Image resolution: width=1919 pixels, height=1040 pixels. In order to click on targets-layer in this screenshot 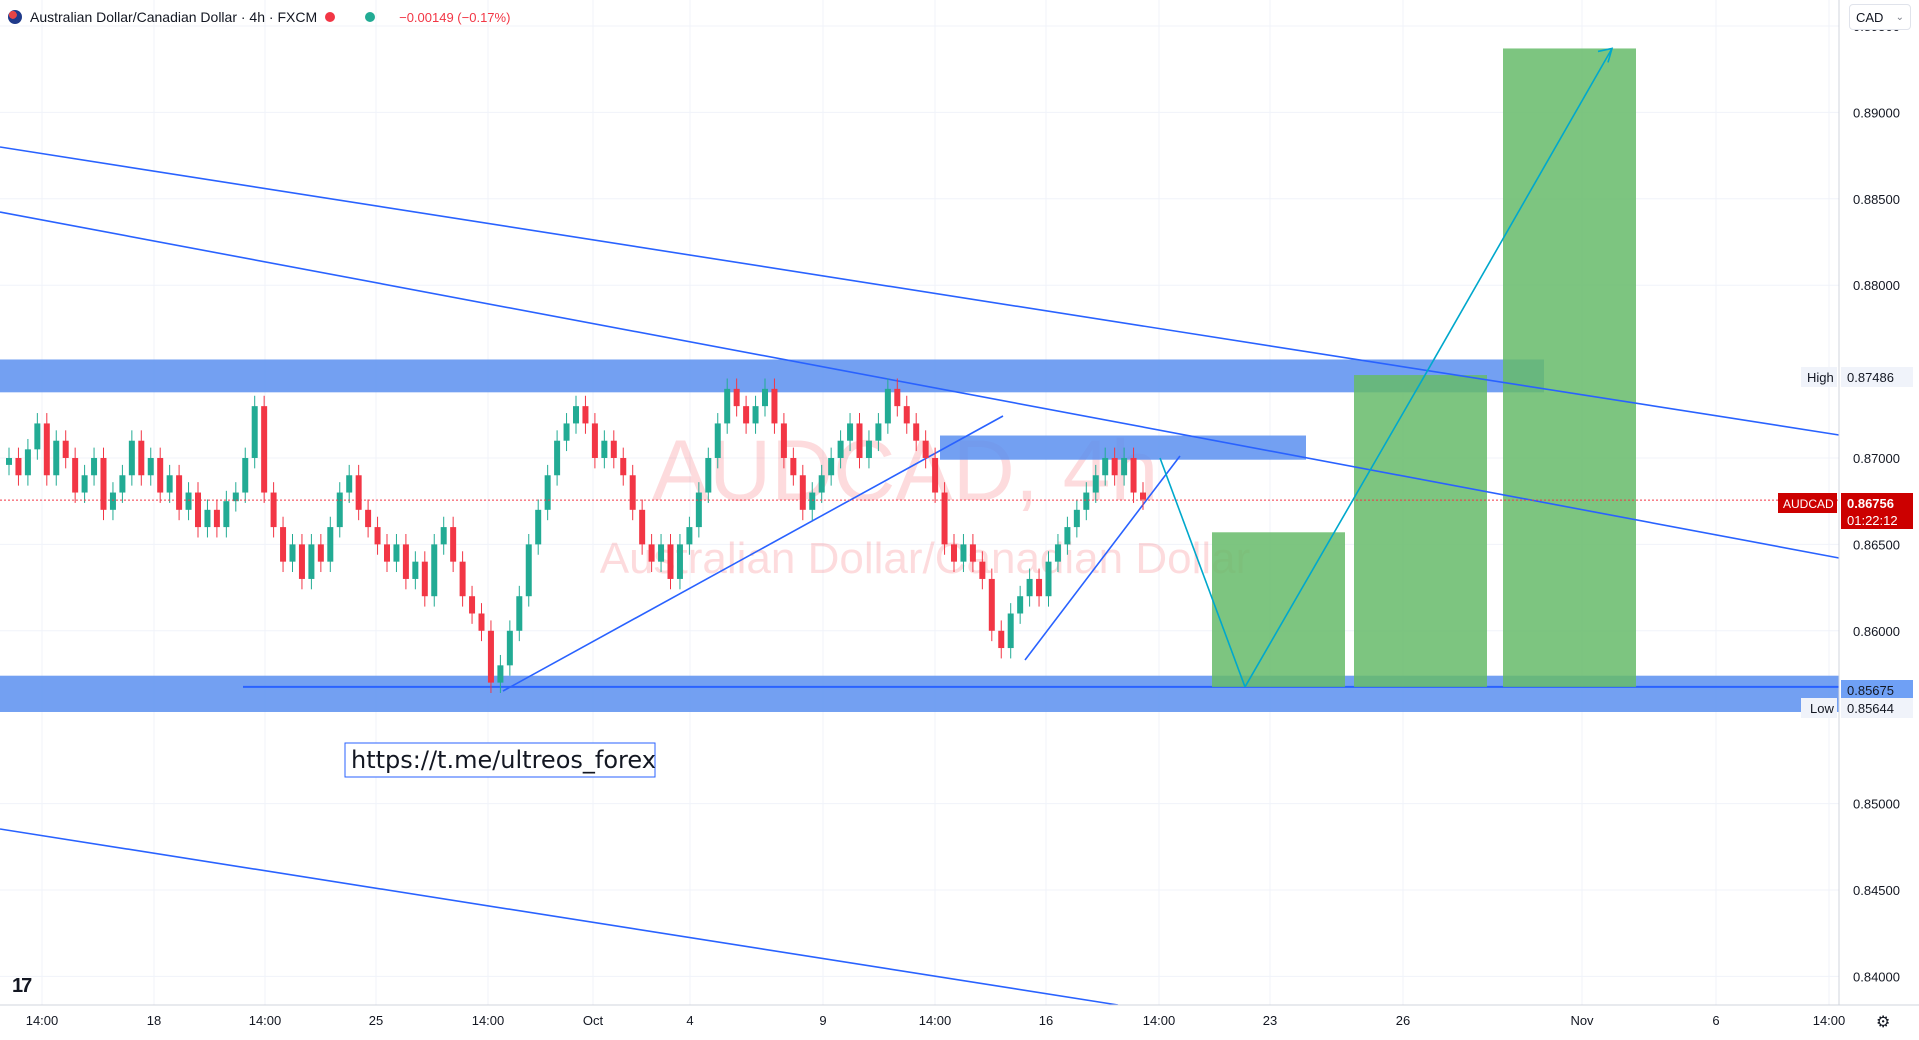, I will do `click(1424, 367)`.